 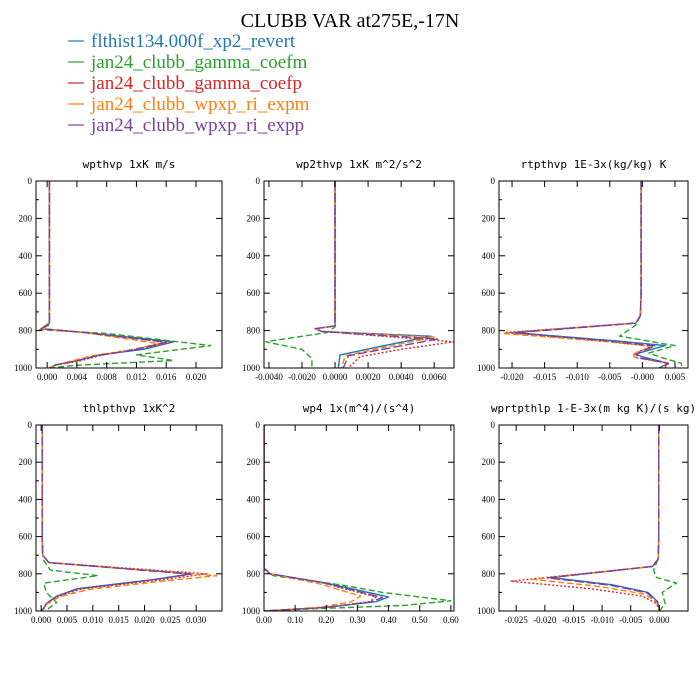 What do you see at coordinates (602, 620) in the screenshot?
I see `x-tick-label: -0.010` at bounding box center [602, 620].